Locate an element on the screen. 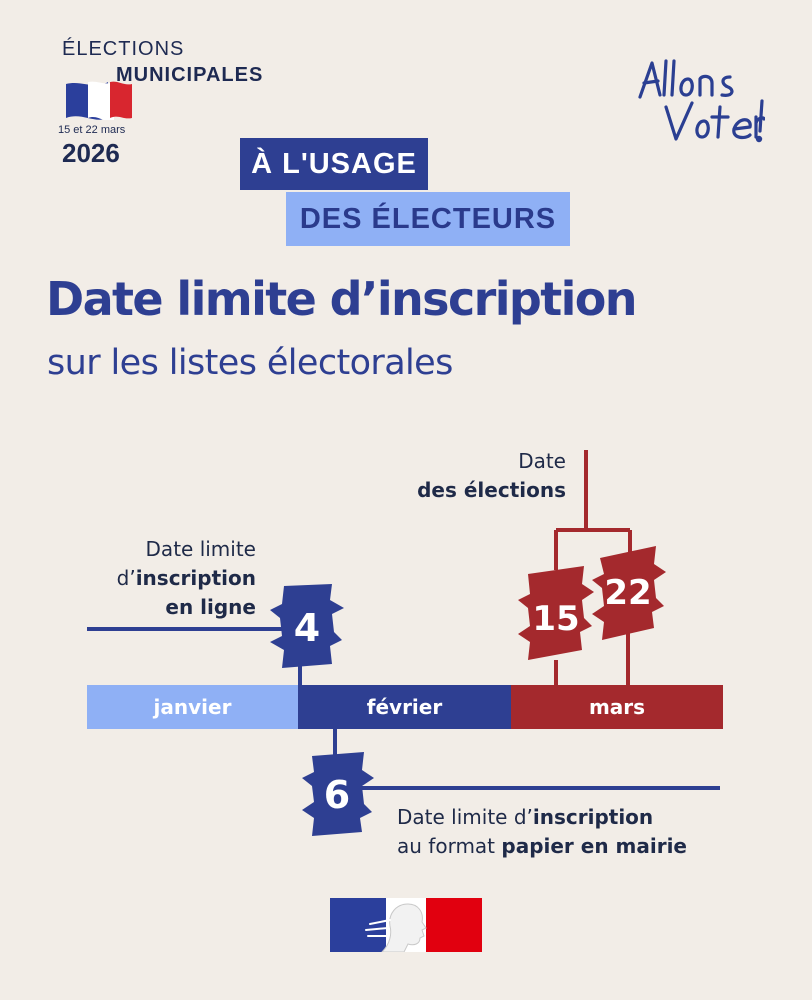  allons-voter-logo is located at coordinates (701, 101).